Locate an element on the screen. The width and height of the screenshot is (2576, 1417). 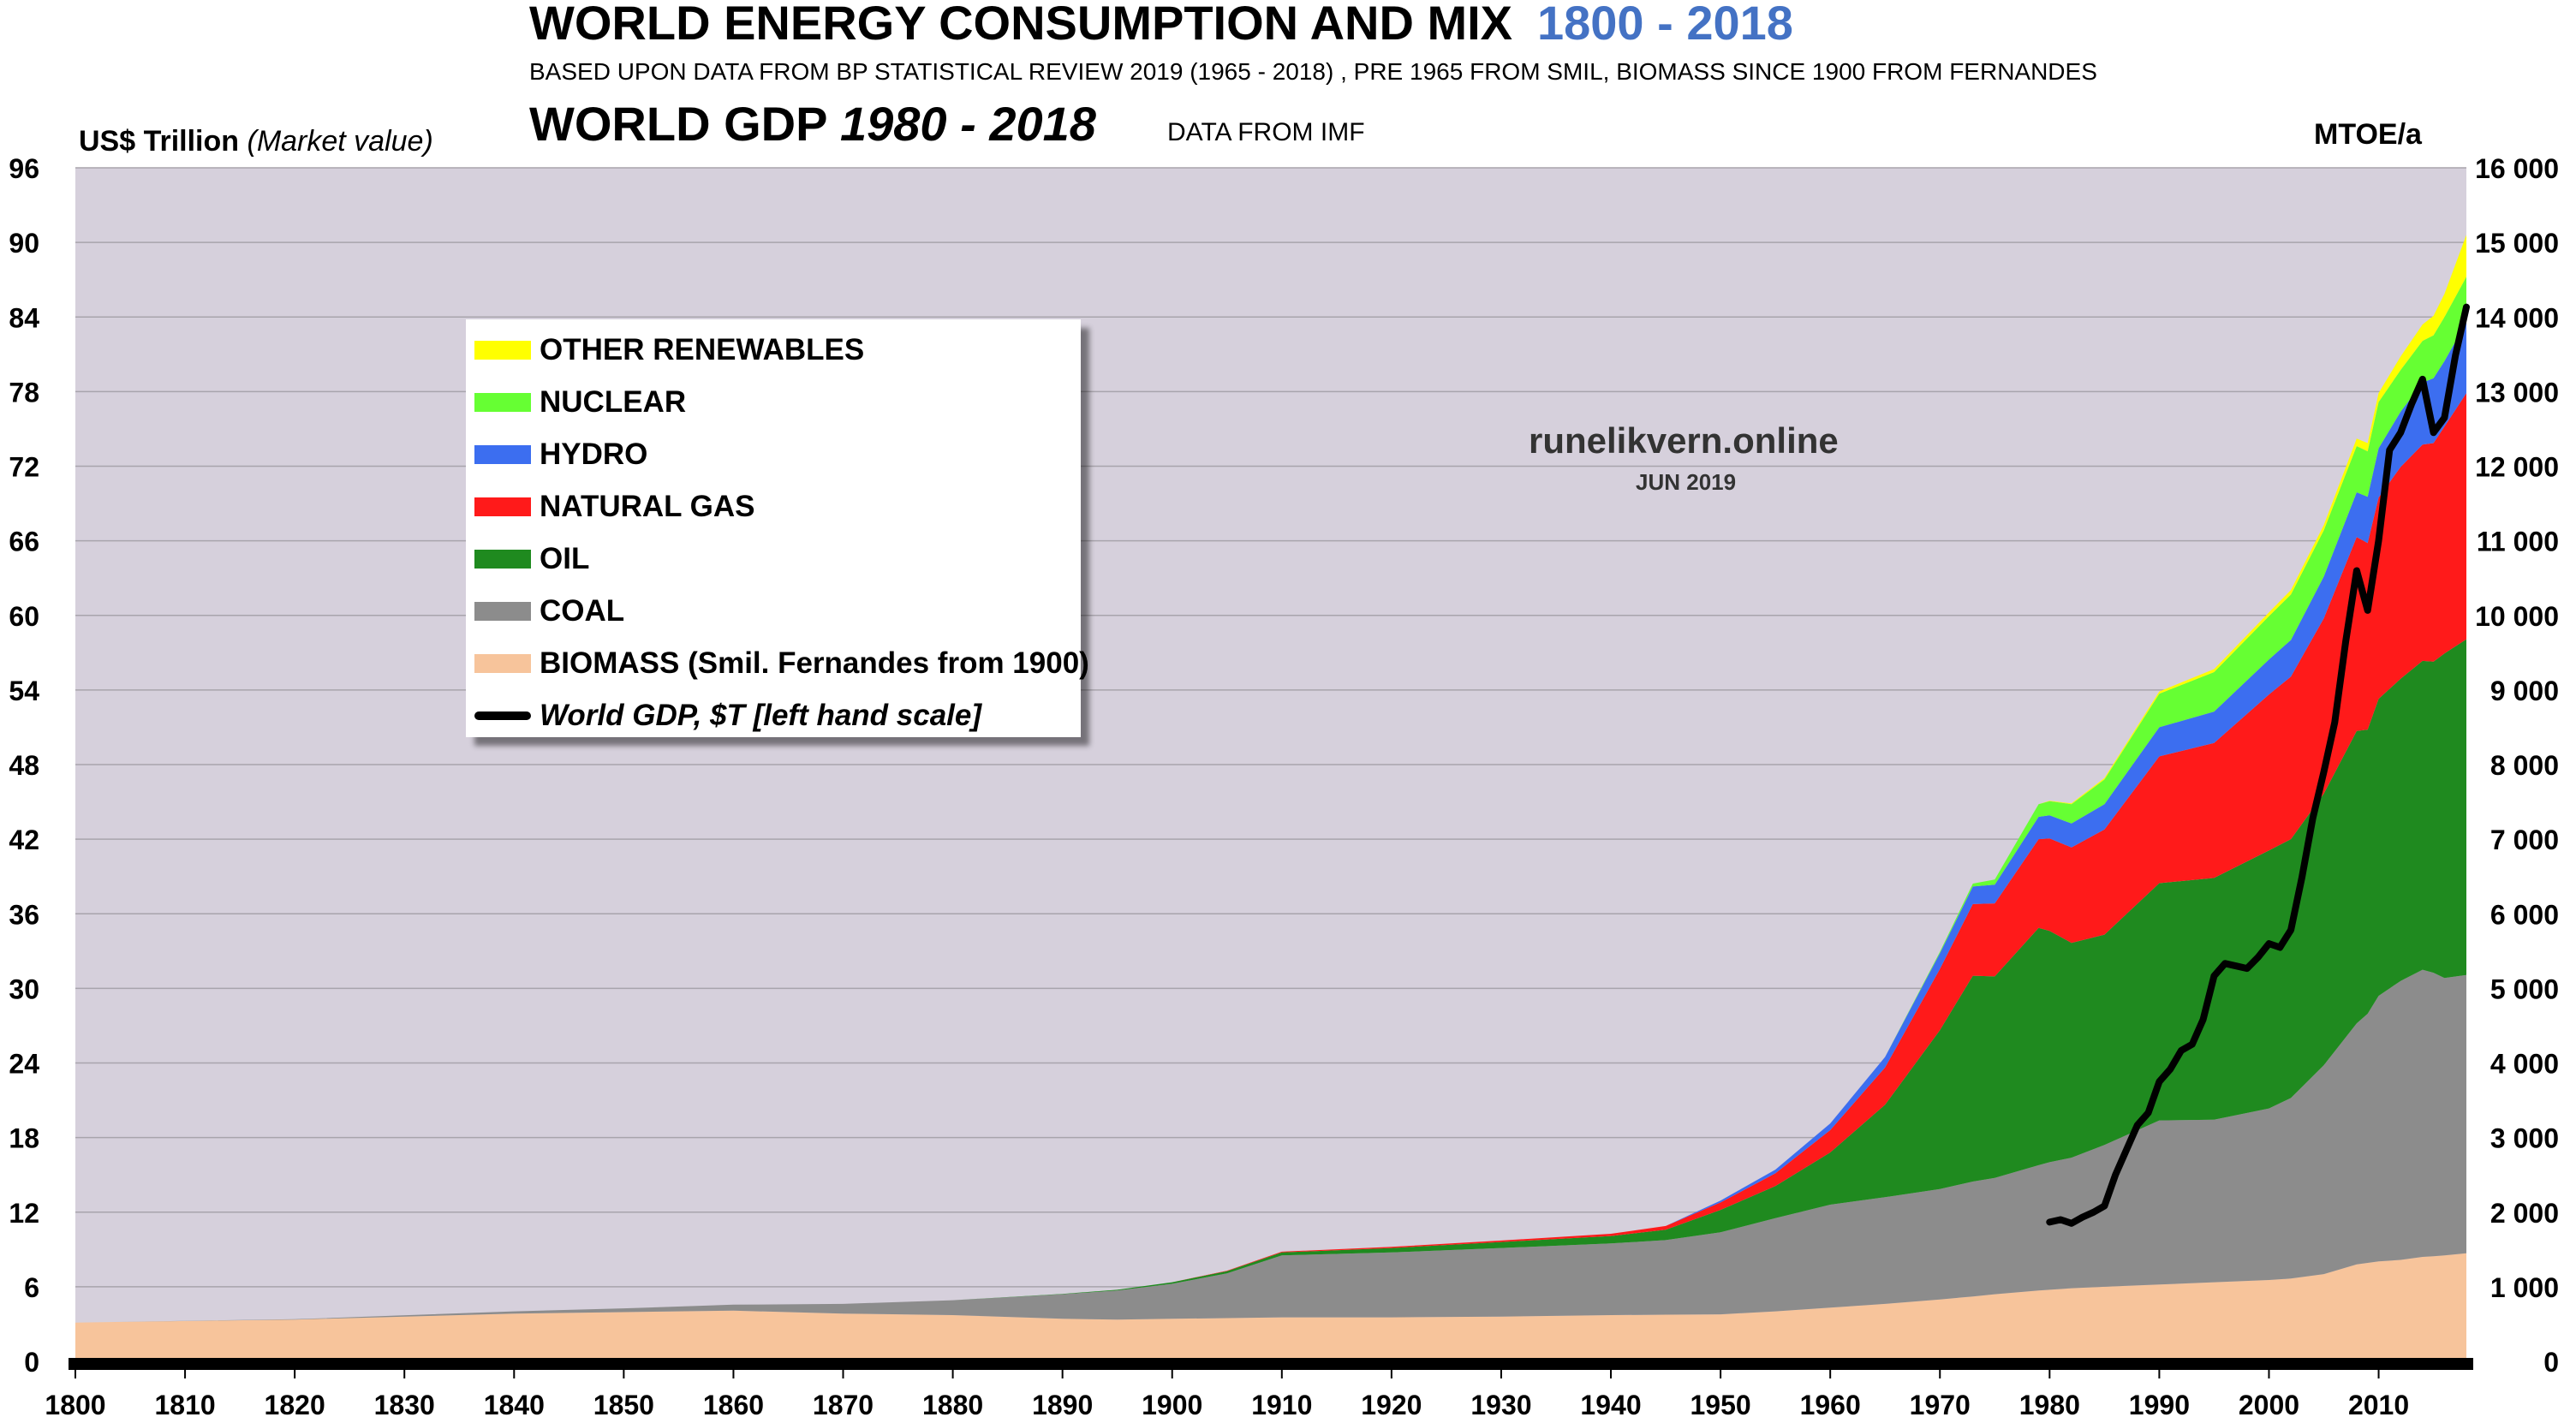
legend-line-swatch is located at coordinates (503, 715).